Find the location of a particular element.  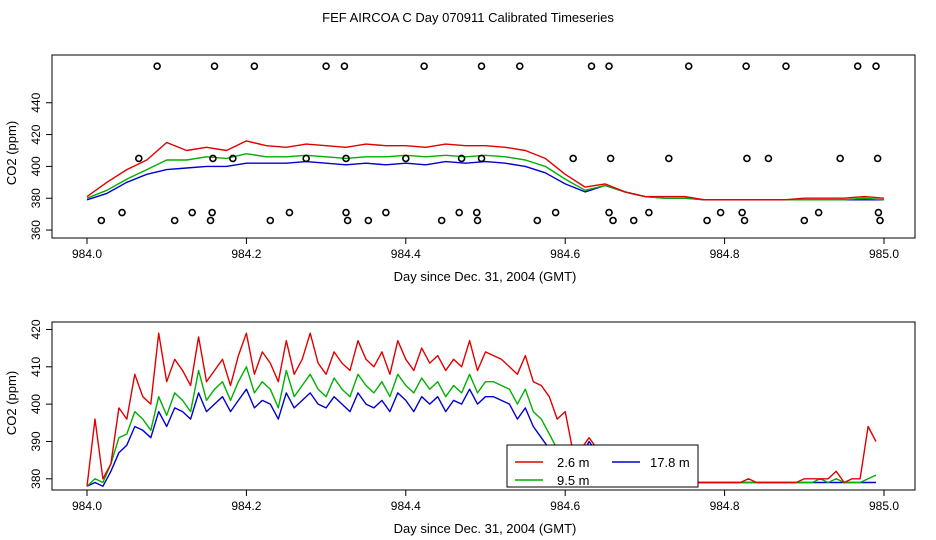

bottom-x-axis-label: Day since Dec. 31, 2004 (GMT) is located at coordinates (485, 528).